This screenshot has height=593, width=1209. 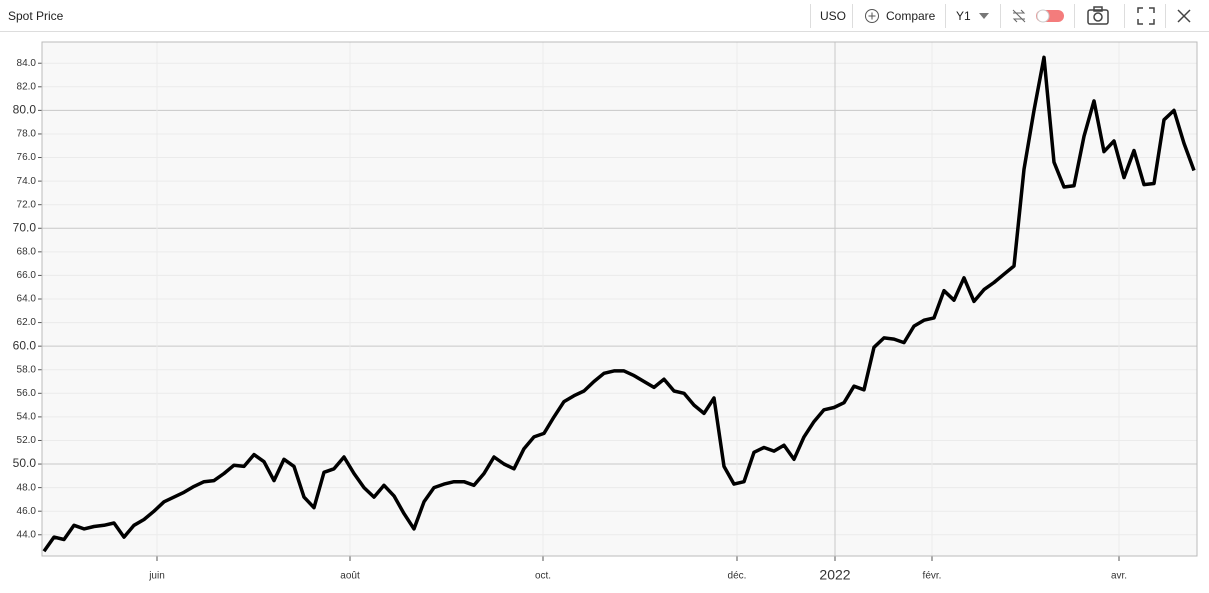 What do you see at coordinates (834, 575) in the screenshot?
I see `x-tick-label: 2022` at bounding box center [834, 575].